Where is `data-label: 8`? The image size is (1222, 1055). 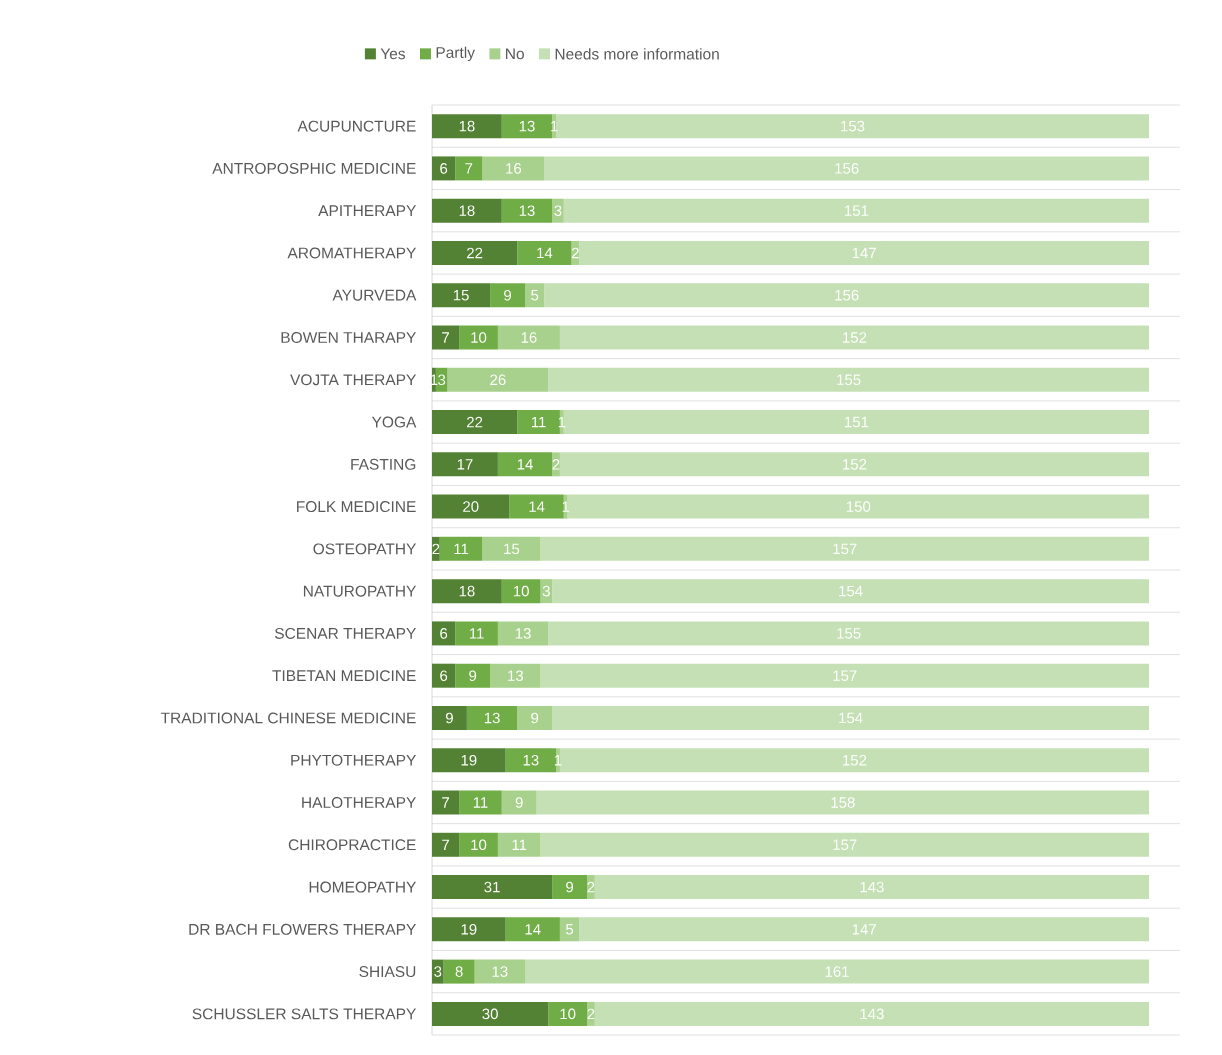 data-label: 8 is located at coordinates (459, 971).